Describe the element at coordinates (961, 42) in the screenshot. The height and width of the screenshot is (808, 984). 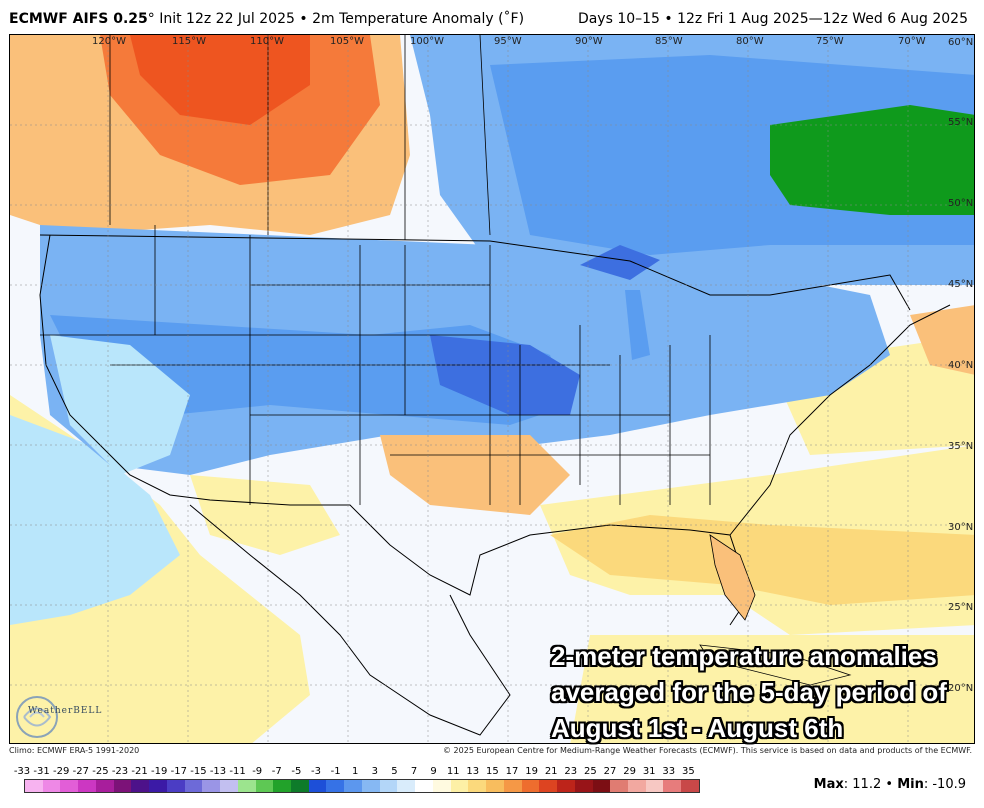
I see `lat-label: 60°N` at that location.